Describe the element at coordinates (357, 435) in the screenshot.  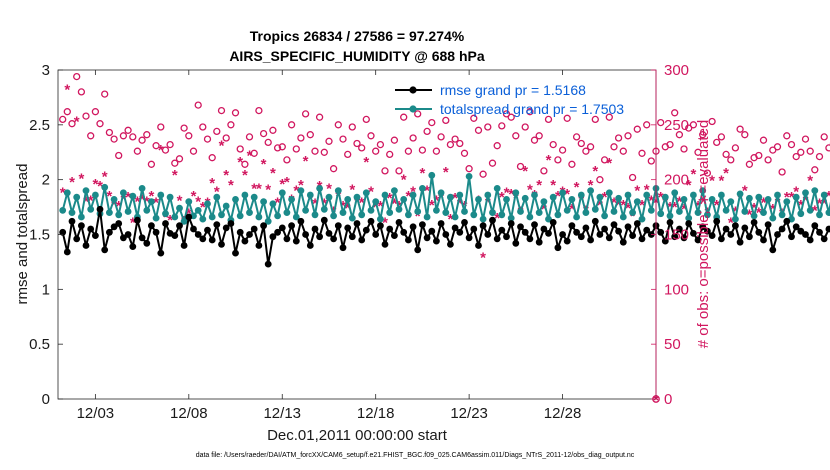
I see `x-axis-label: Dec.01,2011 00:00:00 start` at that location.